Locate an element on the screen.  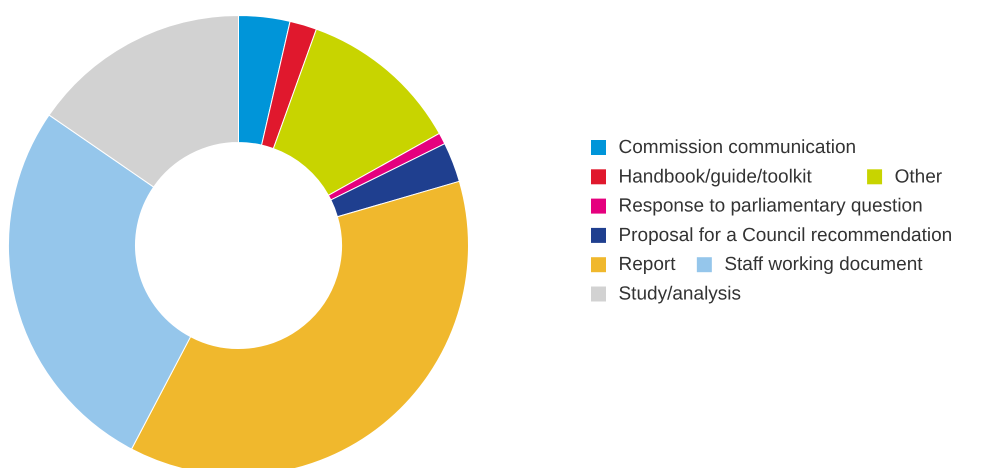
legend-label: Proposal for a Council recommendation is located at coordinates (785, 235).